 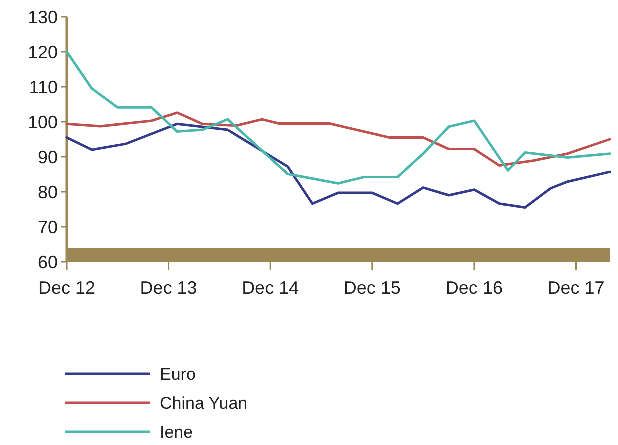 I want to click on legend-label: China Yuan, so click(x=204, y=403).